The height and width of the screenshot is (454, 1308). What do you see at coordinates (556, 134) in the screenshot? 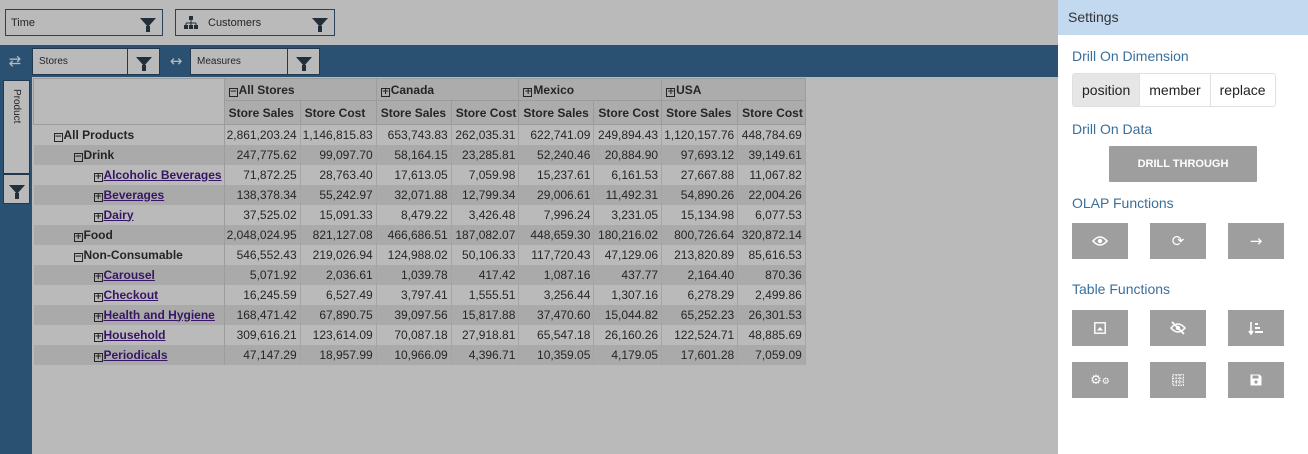
I see `value-cell: 622,741.09` at bounding box center [556, 134].